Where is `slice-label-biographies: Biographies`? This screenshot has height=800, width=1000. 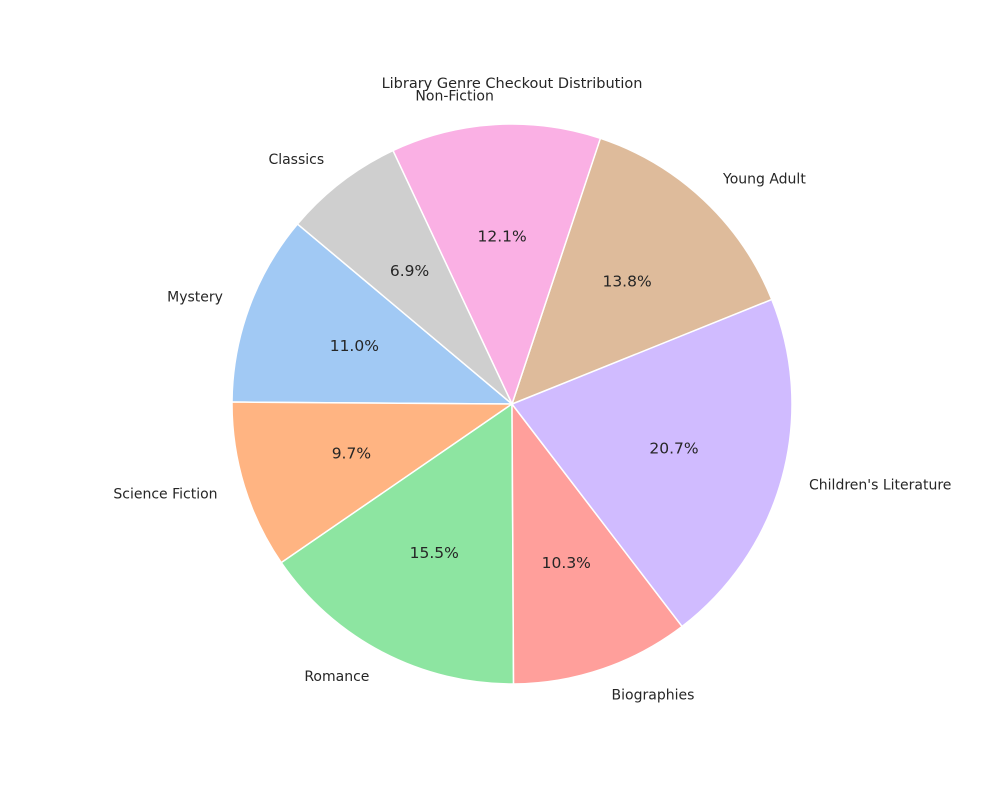 slice-label-biographies: Biographies is located at coordinates (653, 695).